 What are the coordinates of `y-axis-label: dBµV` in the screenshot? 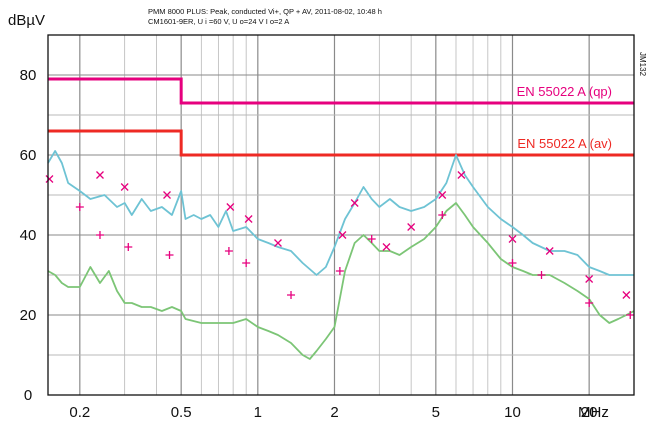 It's located at (26, 20).